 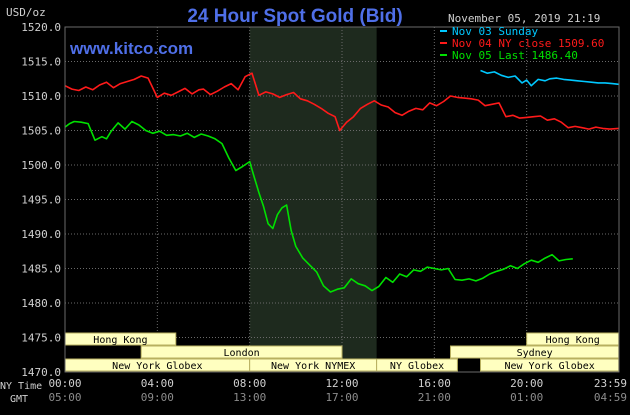 What do you see at coordinates (41, 269) in the screenshot?
I see `y-tick-label: 1485.0` at bounding box center [41, 269].